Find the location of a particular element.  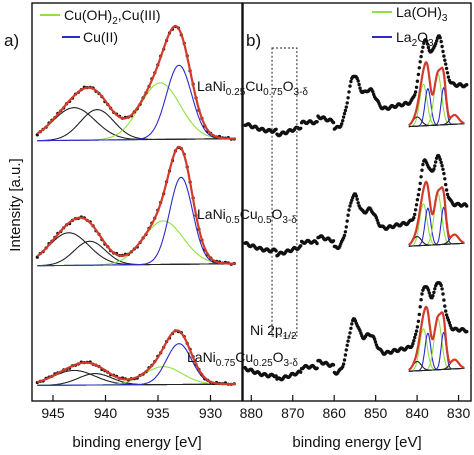

panel-b-tick-label-850: 850 is located at coordinates (376, 413).